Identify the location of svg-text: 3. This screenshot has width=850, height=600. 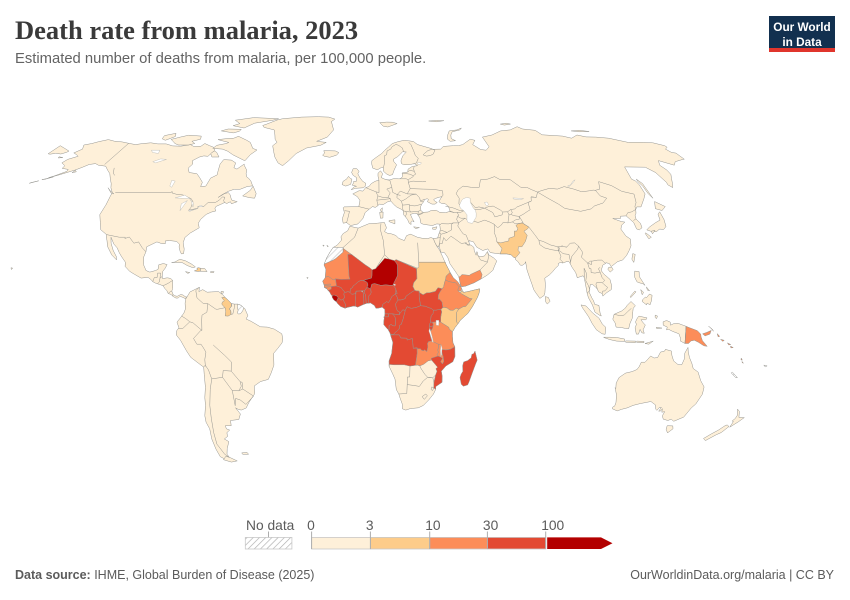
(370, 525).